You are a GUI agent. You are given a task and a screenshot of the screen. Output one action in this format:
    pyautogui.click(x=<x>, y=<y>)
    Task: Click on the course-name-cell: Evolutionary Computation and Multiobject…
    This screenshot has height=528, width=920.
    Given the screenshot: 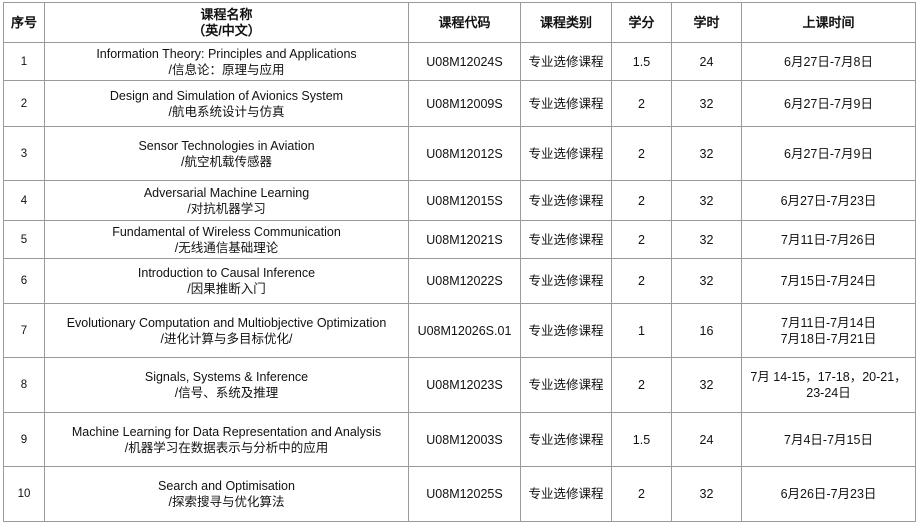 What is the action you would take?
    pyautogui.click(x=226, y=330)
    